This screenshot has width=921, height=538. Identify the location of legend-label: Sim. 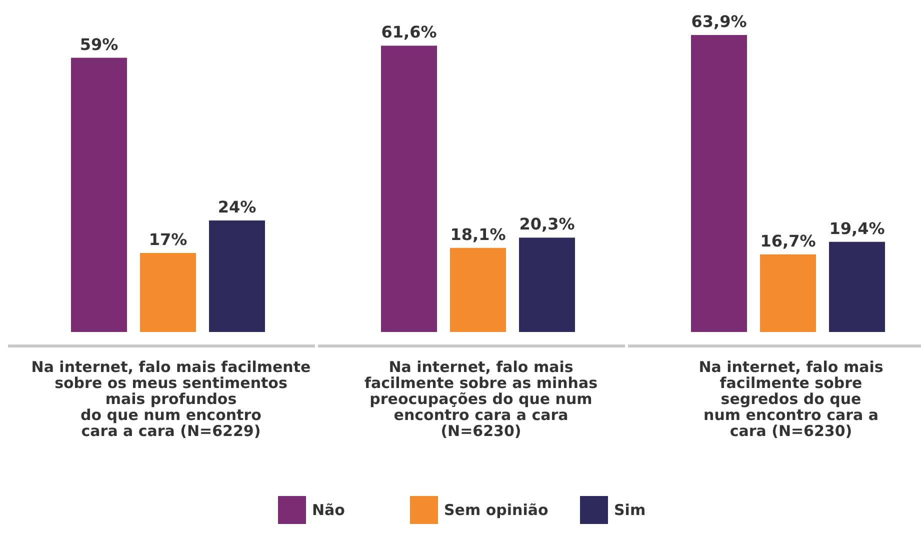
(630, 510).